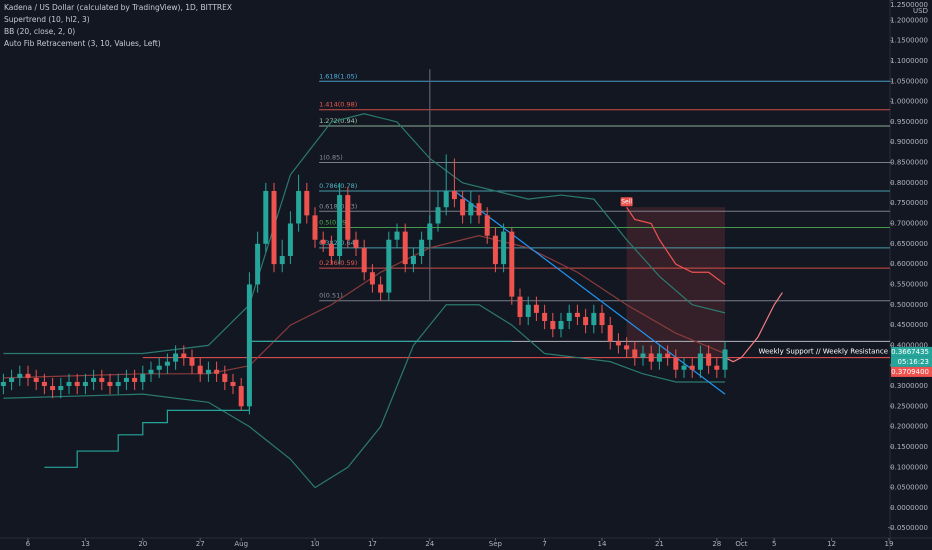  What do you see at coordinates (659, 544) in the screenshot?
I see `x-tick-label: 21` at bounding box center [659, 544].